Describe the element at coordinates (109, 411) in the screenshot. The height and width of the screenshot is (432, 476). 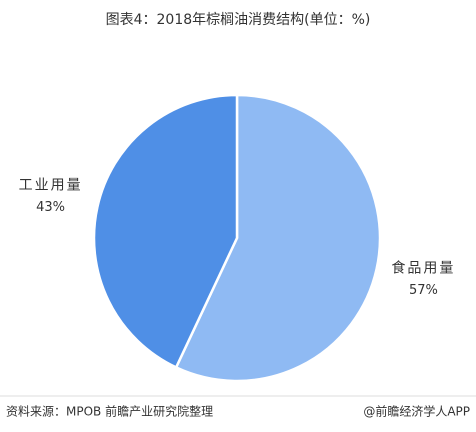
I see `source-note: 资料来源：MPOB 前瞻产业研究院整理` at that location.